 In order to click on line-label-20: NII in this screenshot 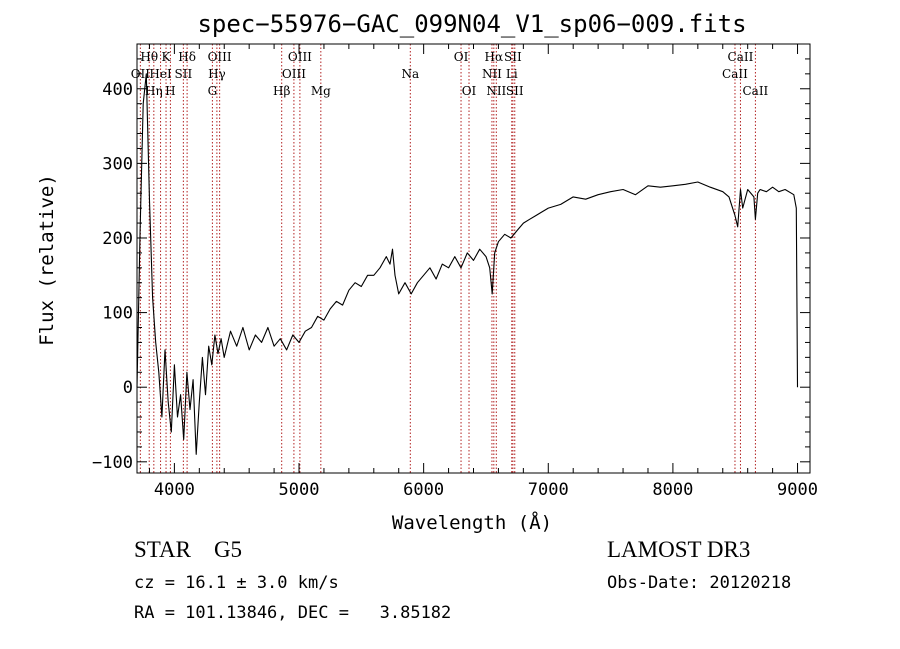, I will do `click(496, 91)`.